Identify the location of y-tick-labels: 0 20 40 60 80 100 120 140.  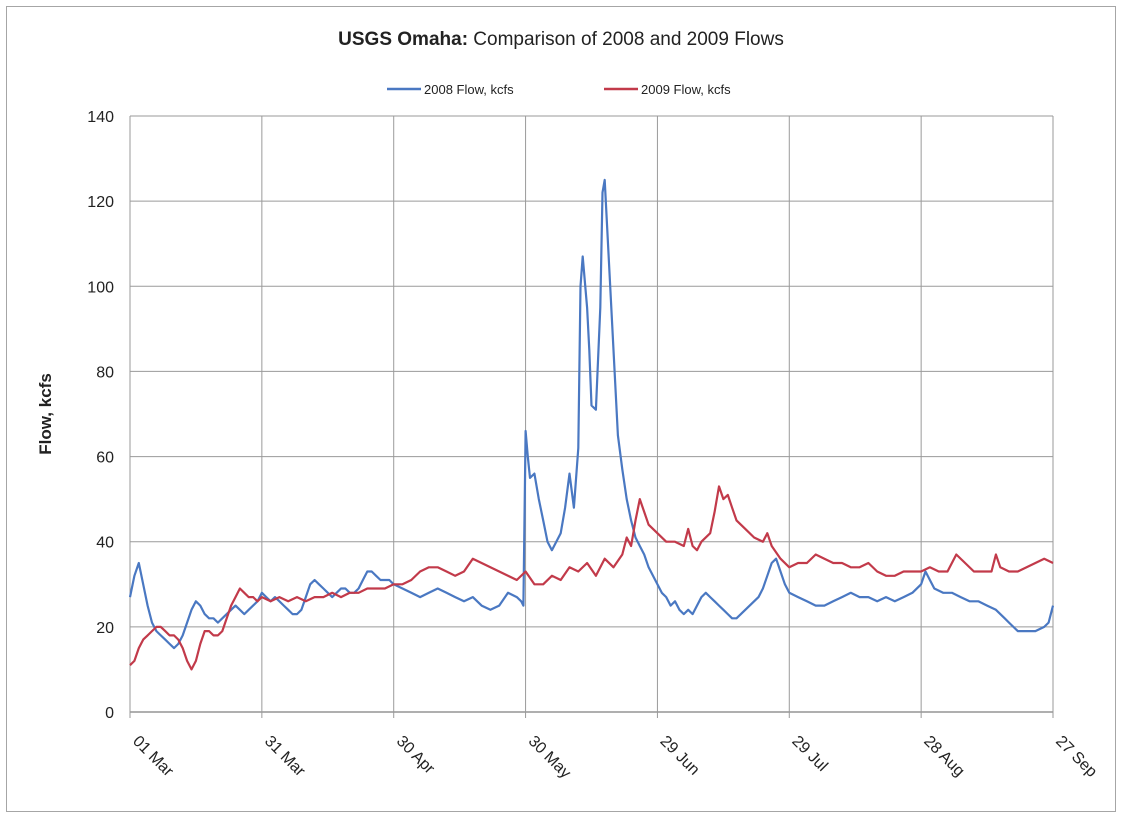
(100, 415).